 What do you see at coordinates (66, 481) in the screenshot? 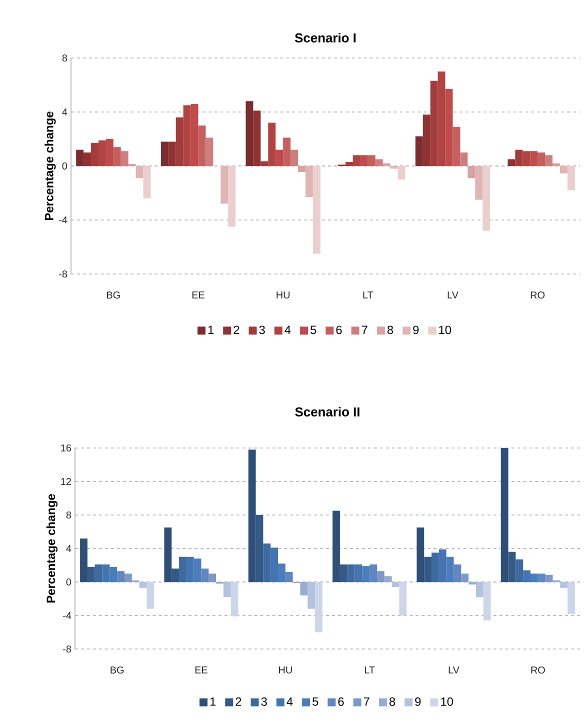
I see `y-tick-label: 12` at bounding box center [66, 481].